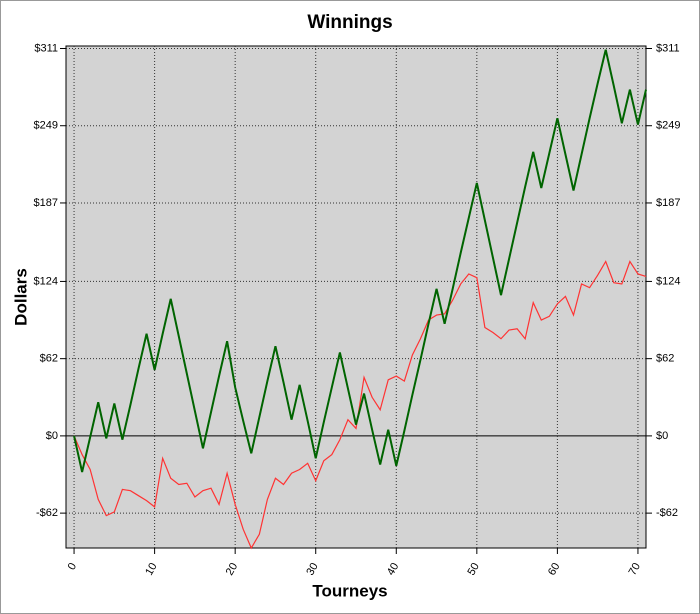 The image size is (700, 614). I want to click on y-tick-label: $124, so click(46, 281).